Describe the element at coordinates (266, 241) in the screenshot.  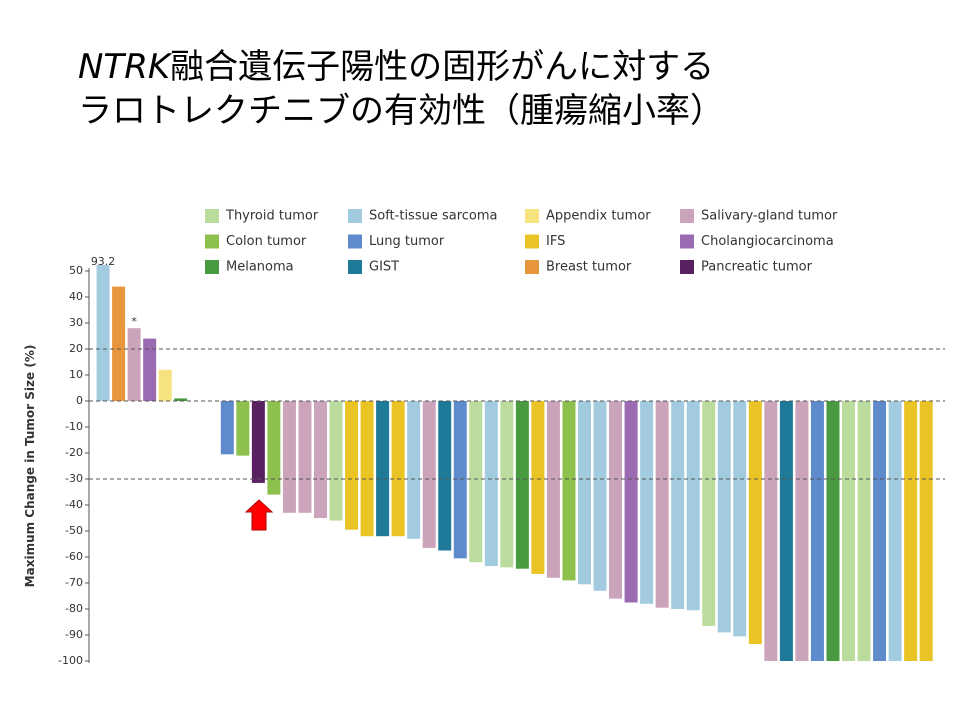
I see `legend-label: Colon tumor` at that location.